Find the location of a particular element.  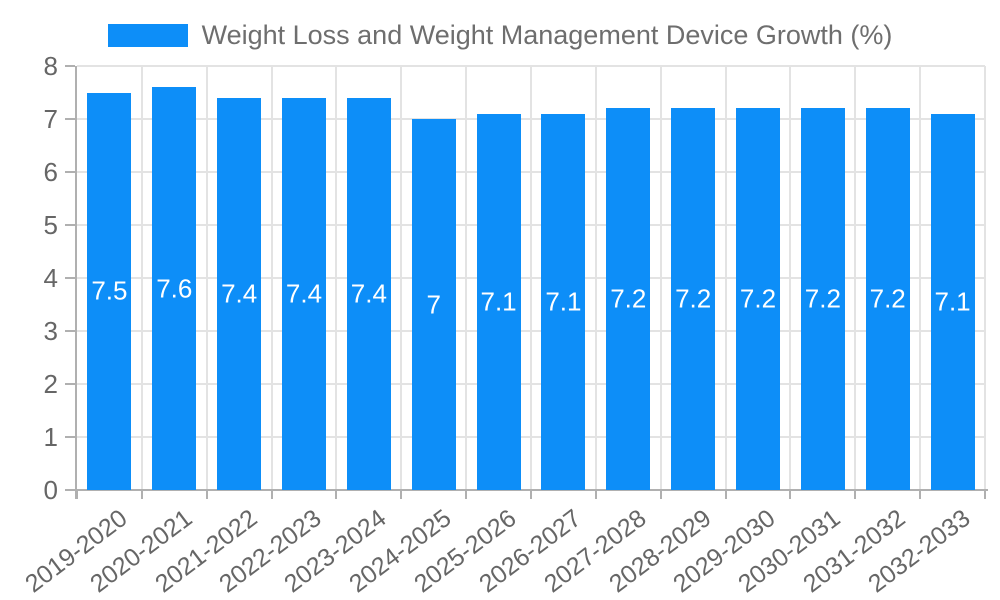

y-tick-label: 8 is located at coordinates (50, 66).